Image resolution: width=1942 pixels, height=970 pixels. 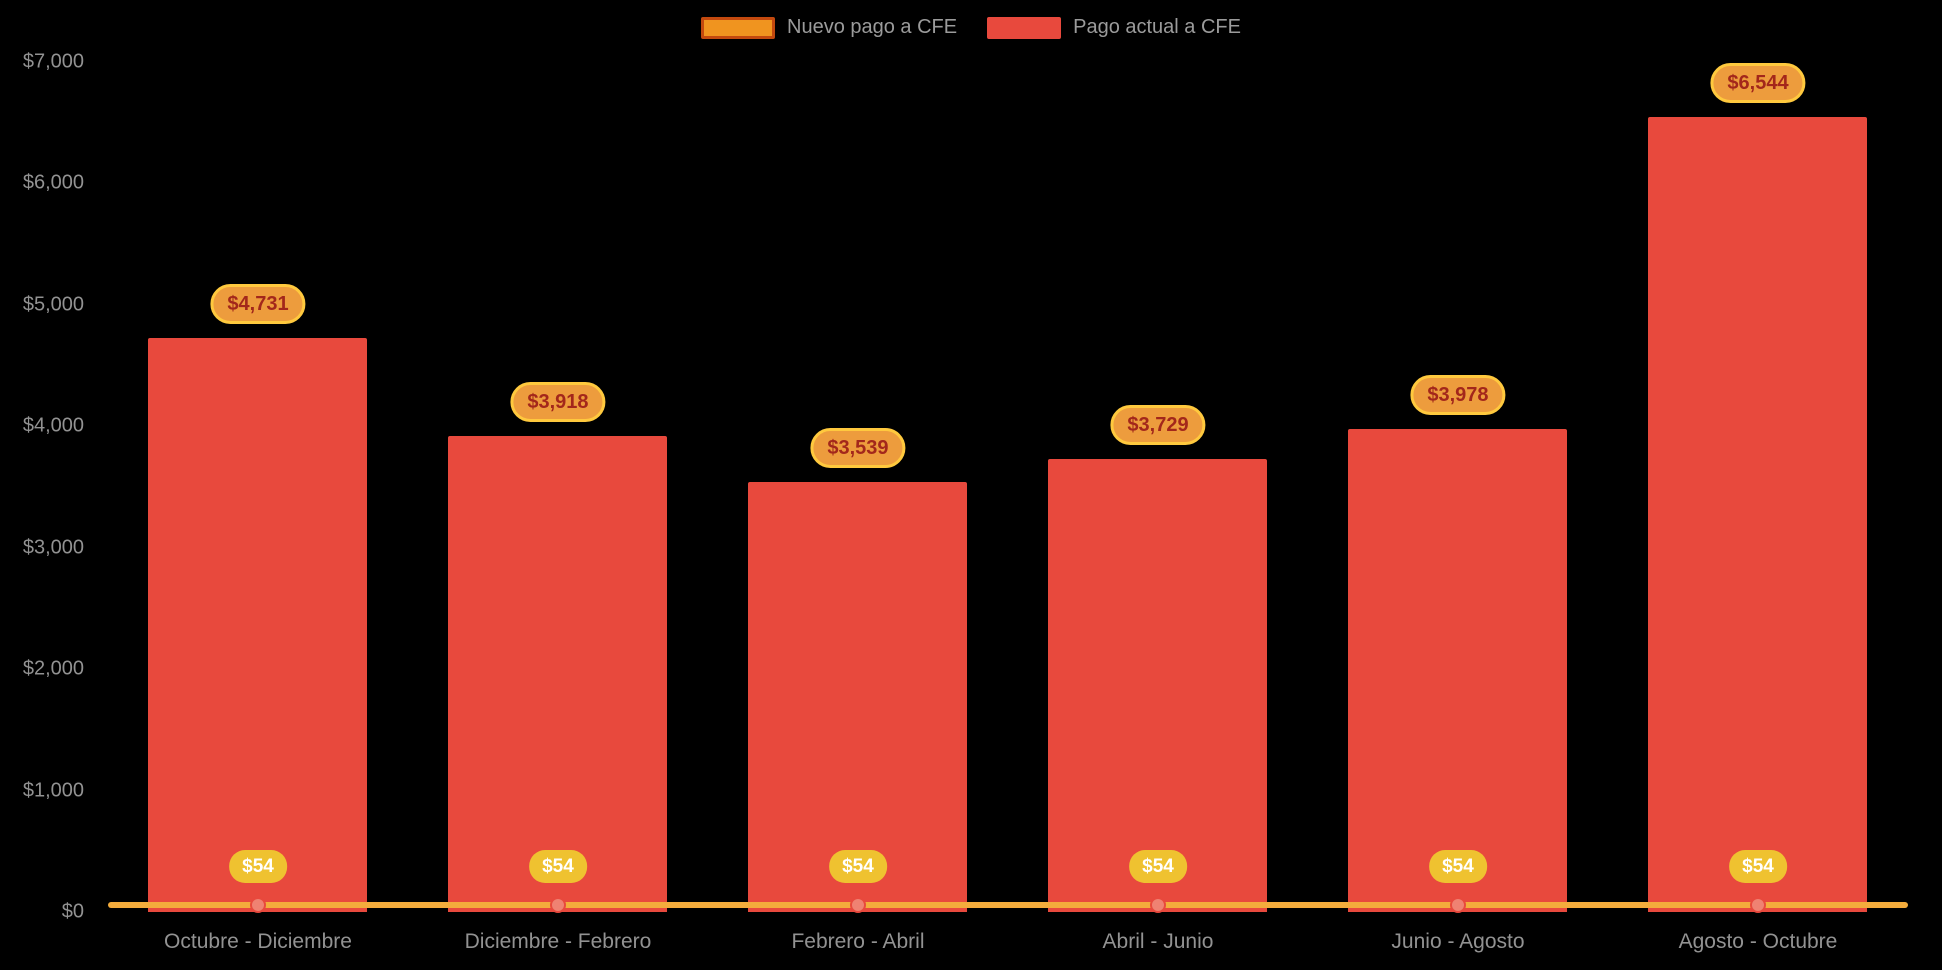 I want to click on category-column: $6,544 $54, so click(x=1758, y=488).